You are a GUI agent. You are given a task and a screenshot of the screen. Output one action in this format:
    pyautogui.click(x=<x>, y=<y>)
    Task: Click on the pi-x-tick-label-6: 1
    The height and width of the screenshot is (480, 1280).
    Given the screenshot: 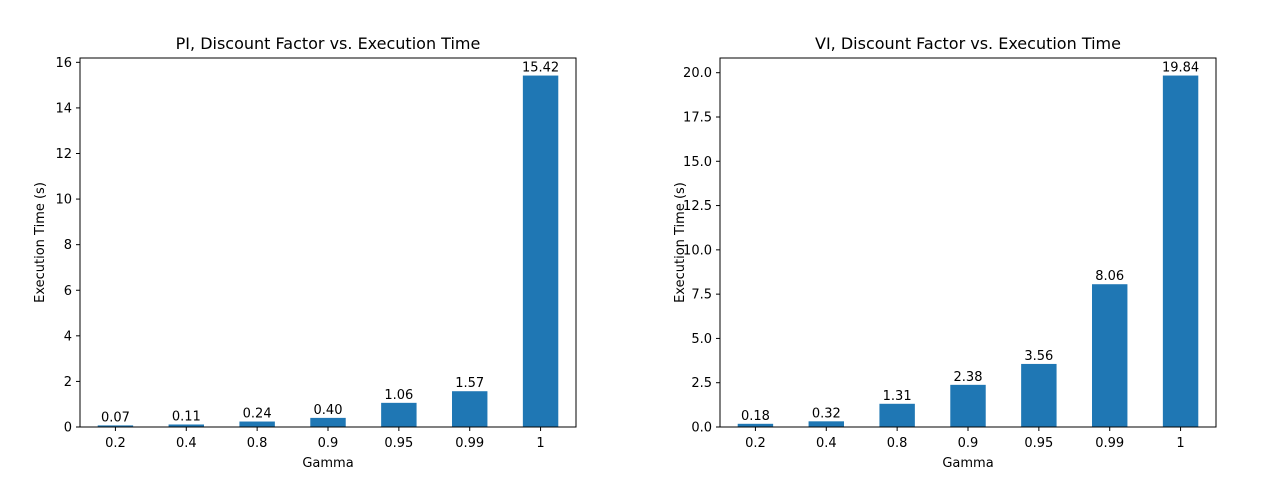 What is the action you would take?
    pyautogui.click(x=540, y=443)
    